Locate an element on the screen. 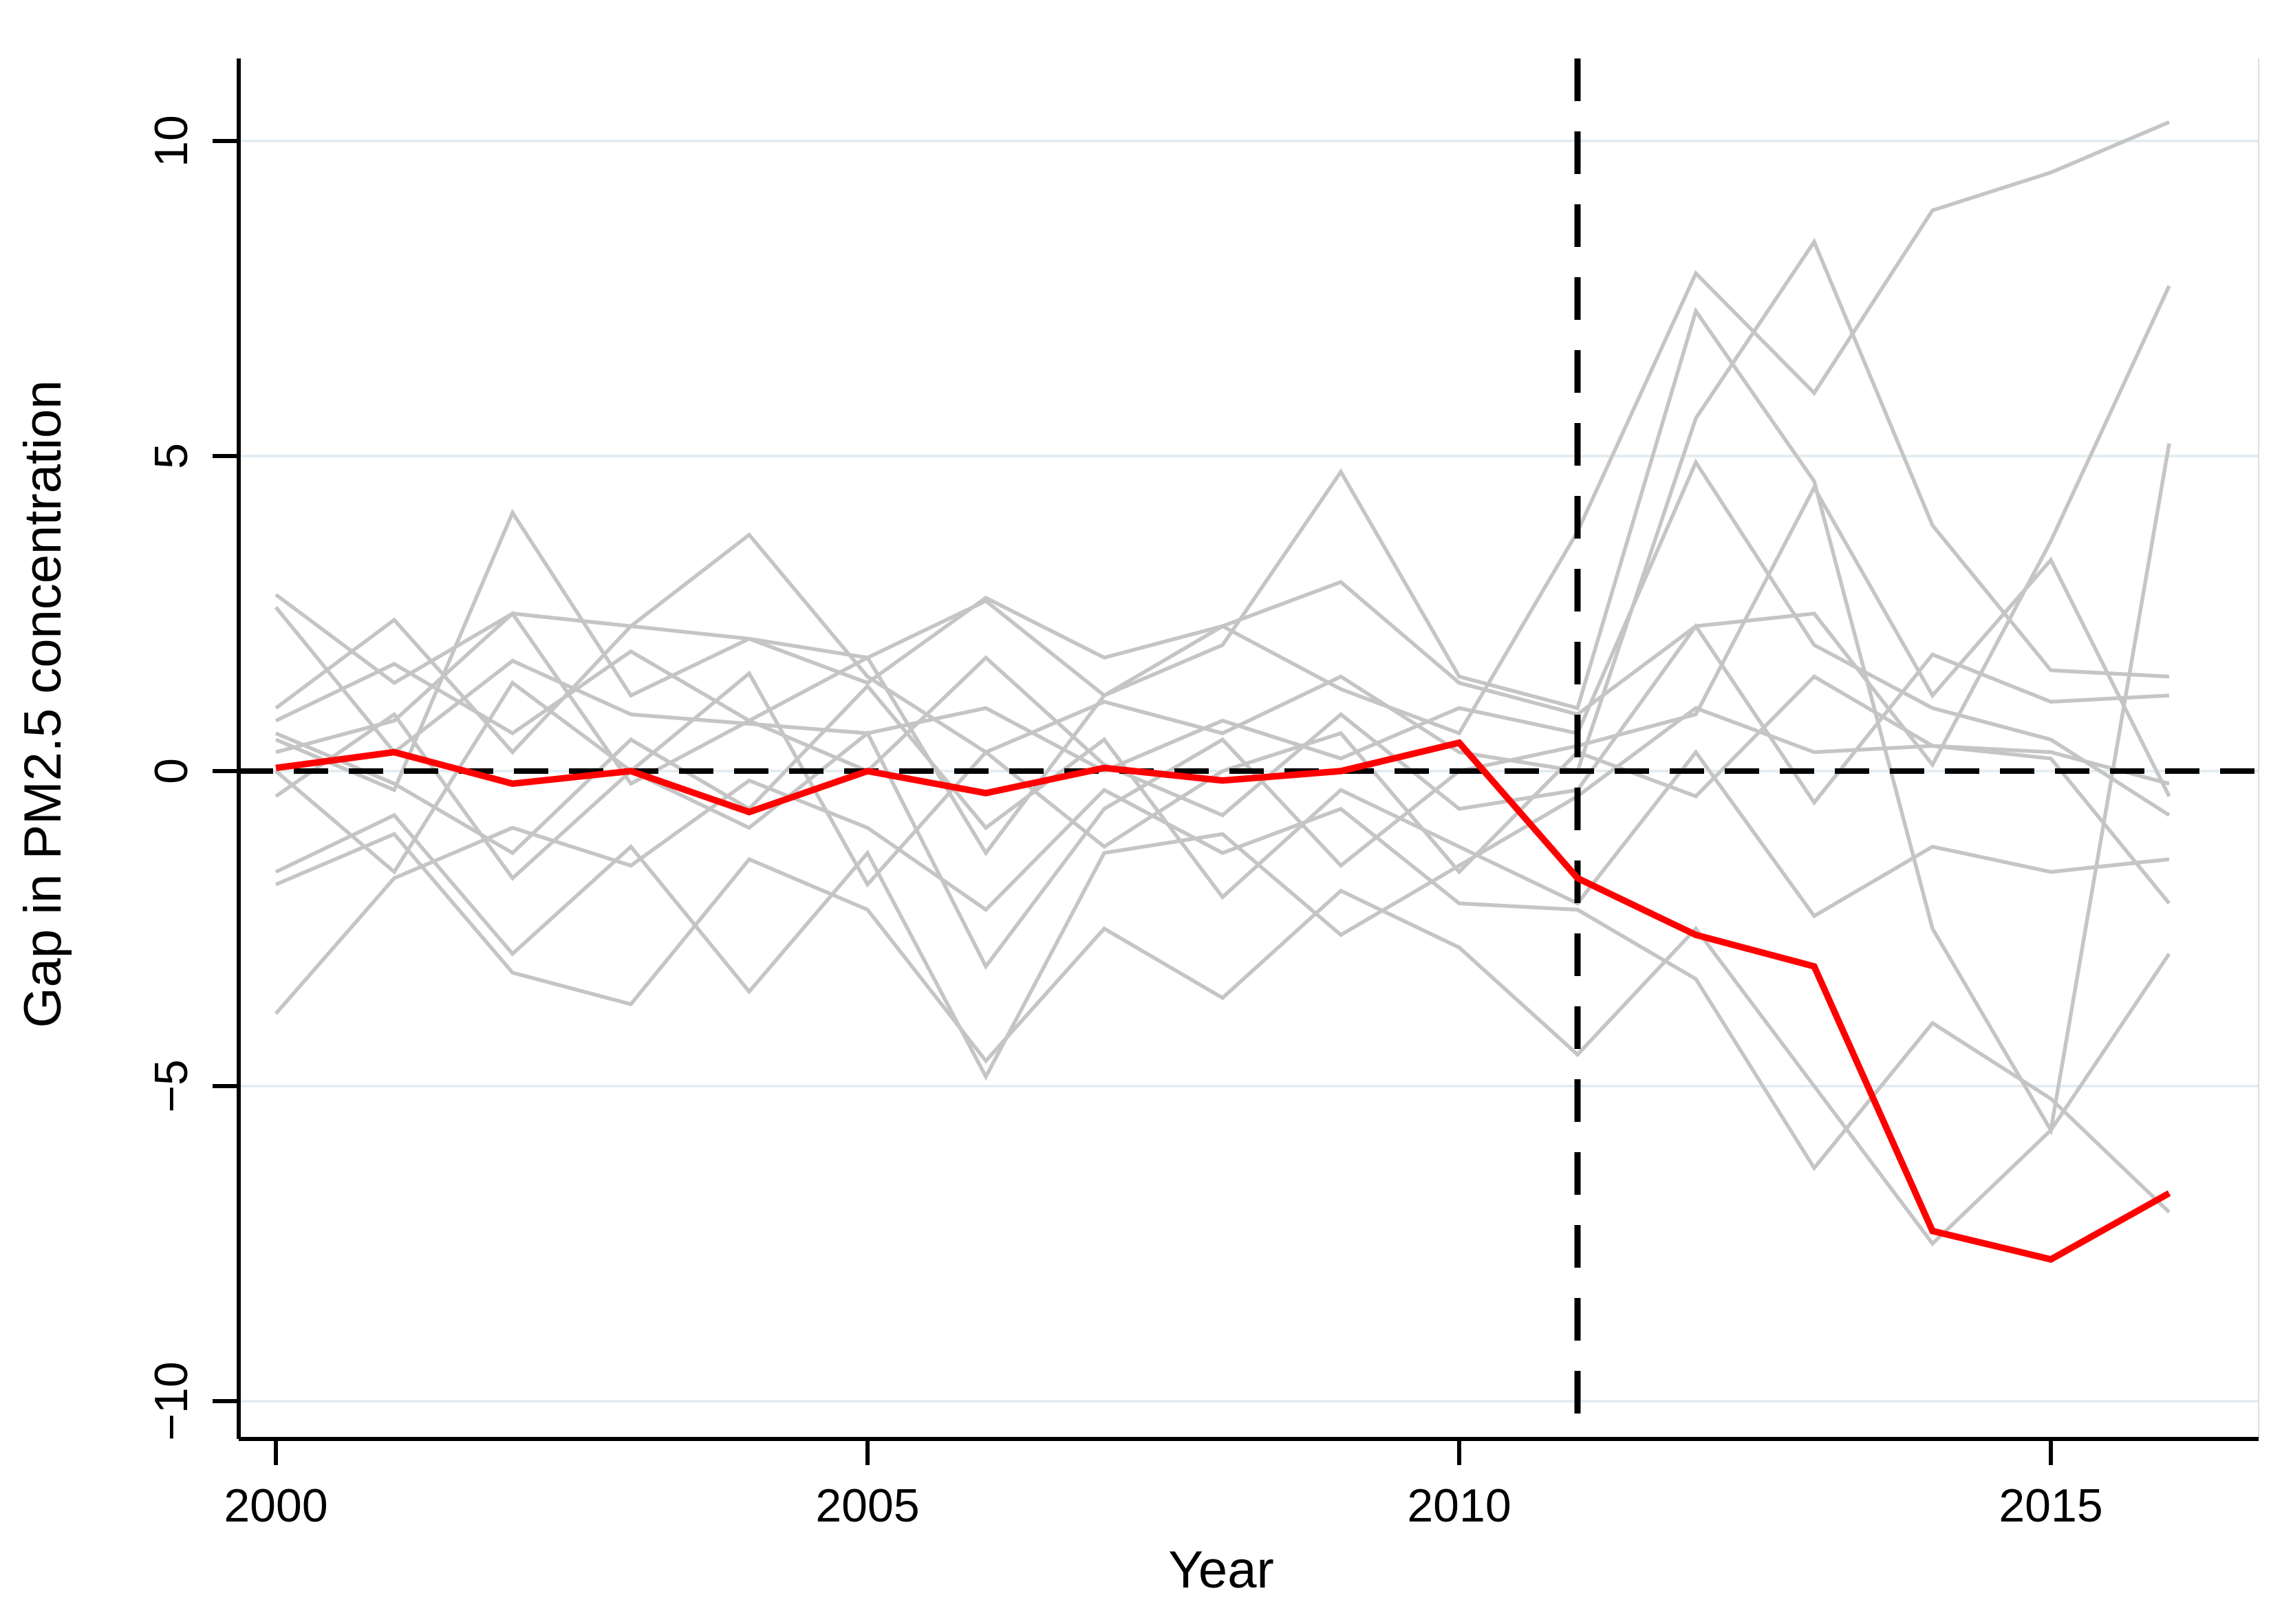 This screenshot has height=1624, width=2282. y-axis-title: Gap in PM2.5 concentration is located at coordinates (43, 704).